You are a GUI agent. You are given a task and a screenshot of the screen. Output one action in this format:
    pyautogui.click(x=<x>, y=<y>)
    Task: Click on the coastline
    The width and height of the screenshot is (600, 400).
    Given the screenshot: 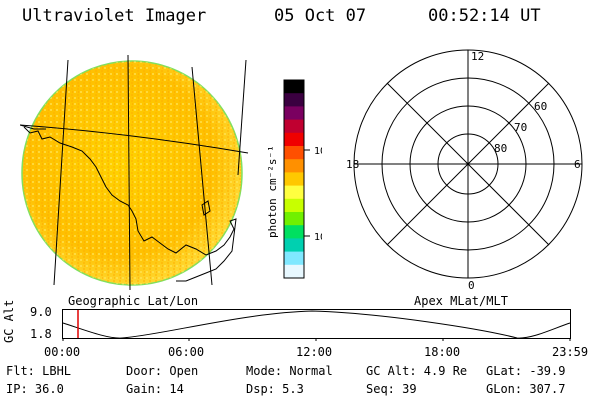 What is the action you would take?
    pyautogui.click(x=130, y=204)
    